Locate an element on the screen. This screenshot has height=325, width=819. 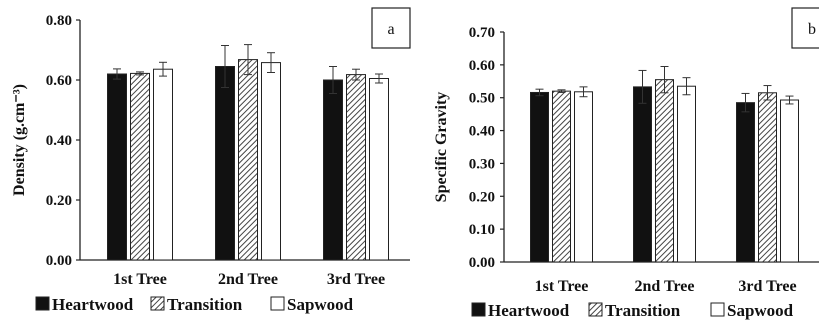
y-axis-label: Density (g.cm⁻³) is located at coordinates (19, 140).